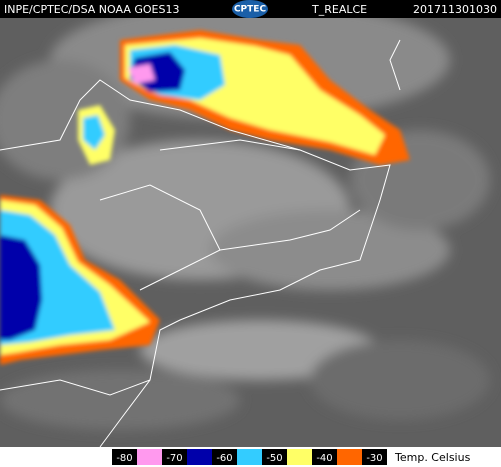  What do you see at coordinates (339, 9) in the screenshot?
I see `product-label: T_REALCE` at bounding box center [339, 9].